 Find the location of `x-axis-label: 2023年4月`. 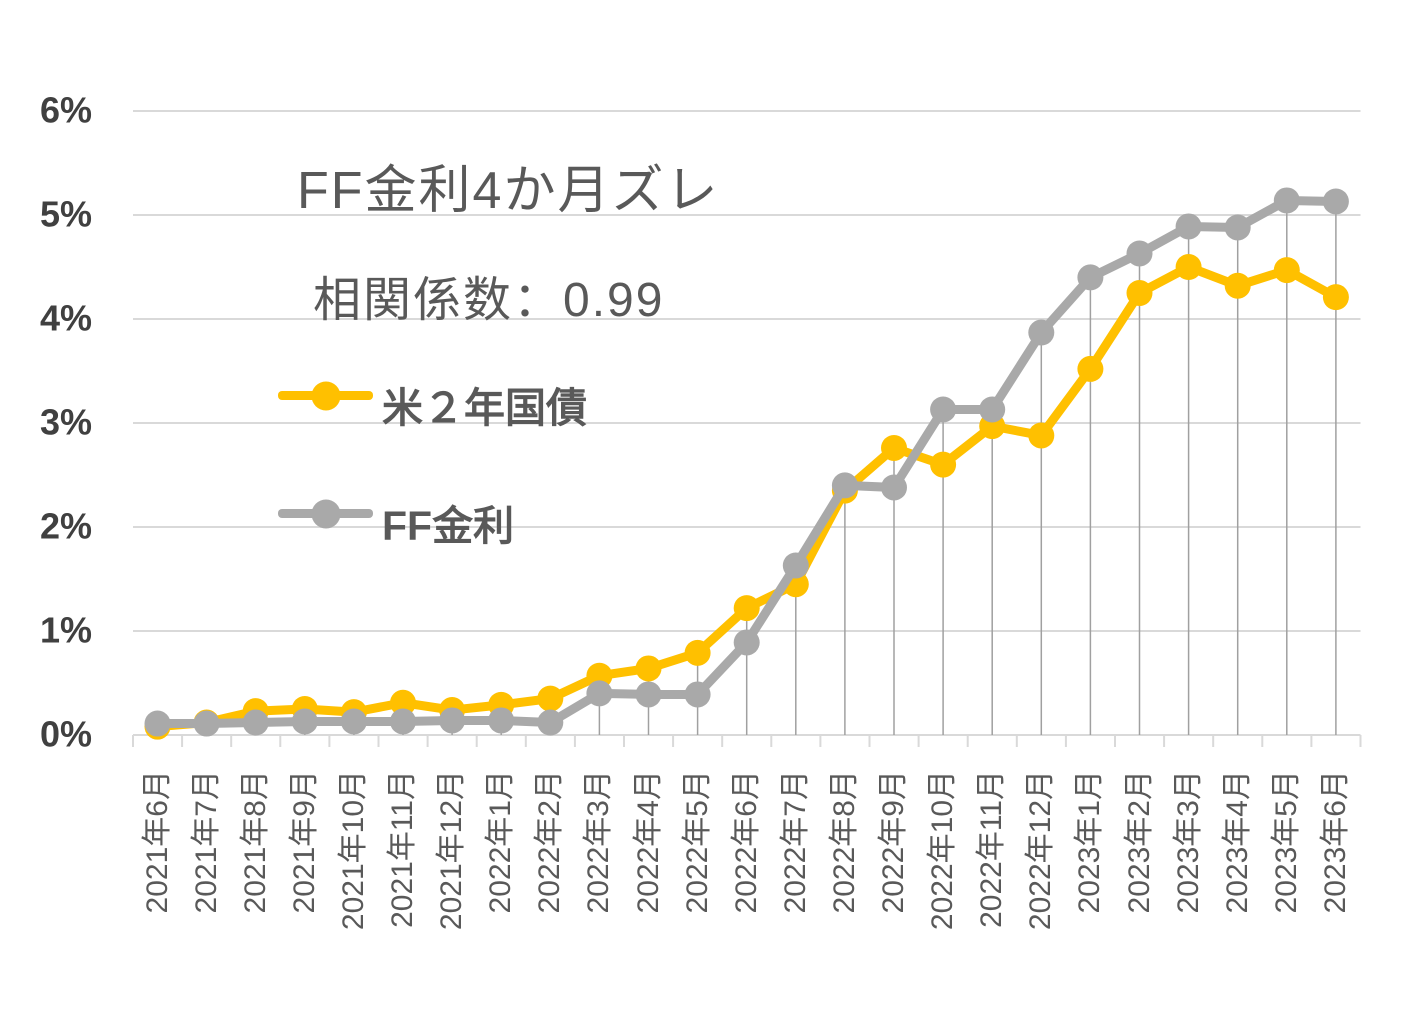

x-axis-label: 2023年4月 is located at coordinates (1237, 842).